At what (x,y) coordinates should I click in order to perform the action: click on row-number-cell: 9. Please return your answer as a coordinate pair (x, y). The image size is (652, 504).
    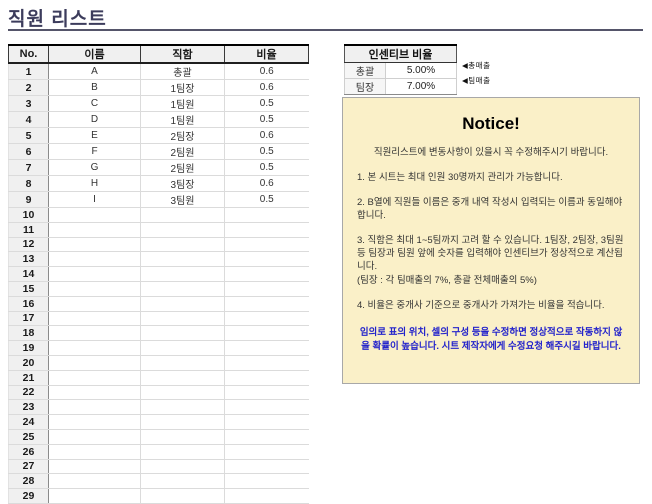
    Looking at the image, I should click on (28, 199).